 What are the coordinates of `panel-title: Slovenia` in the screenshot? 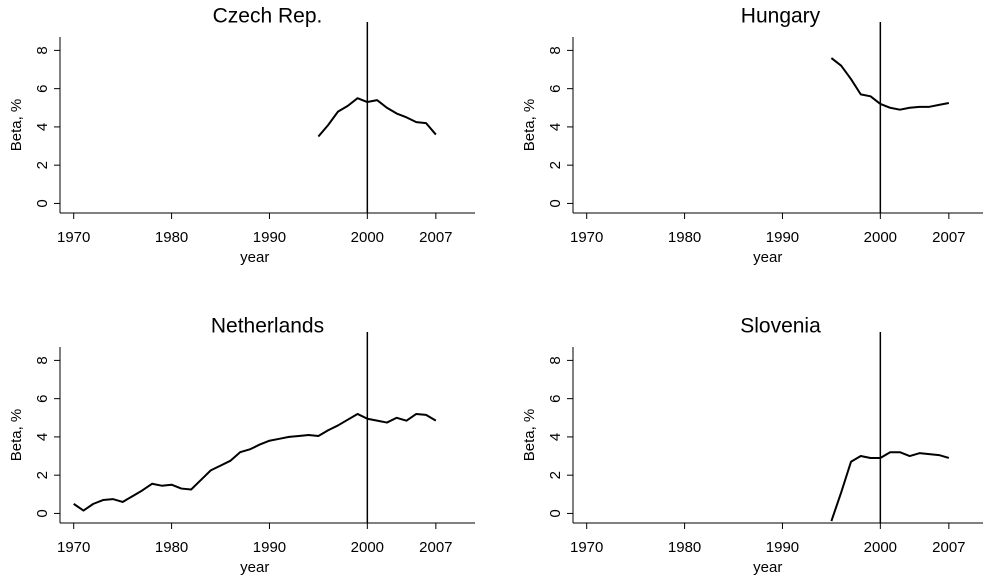 It's located at (780, 326).